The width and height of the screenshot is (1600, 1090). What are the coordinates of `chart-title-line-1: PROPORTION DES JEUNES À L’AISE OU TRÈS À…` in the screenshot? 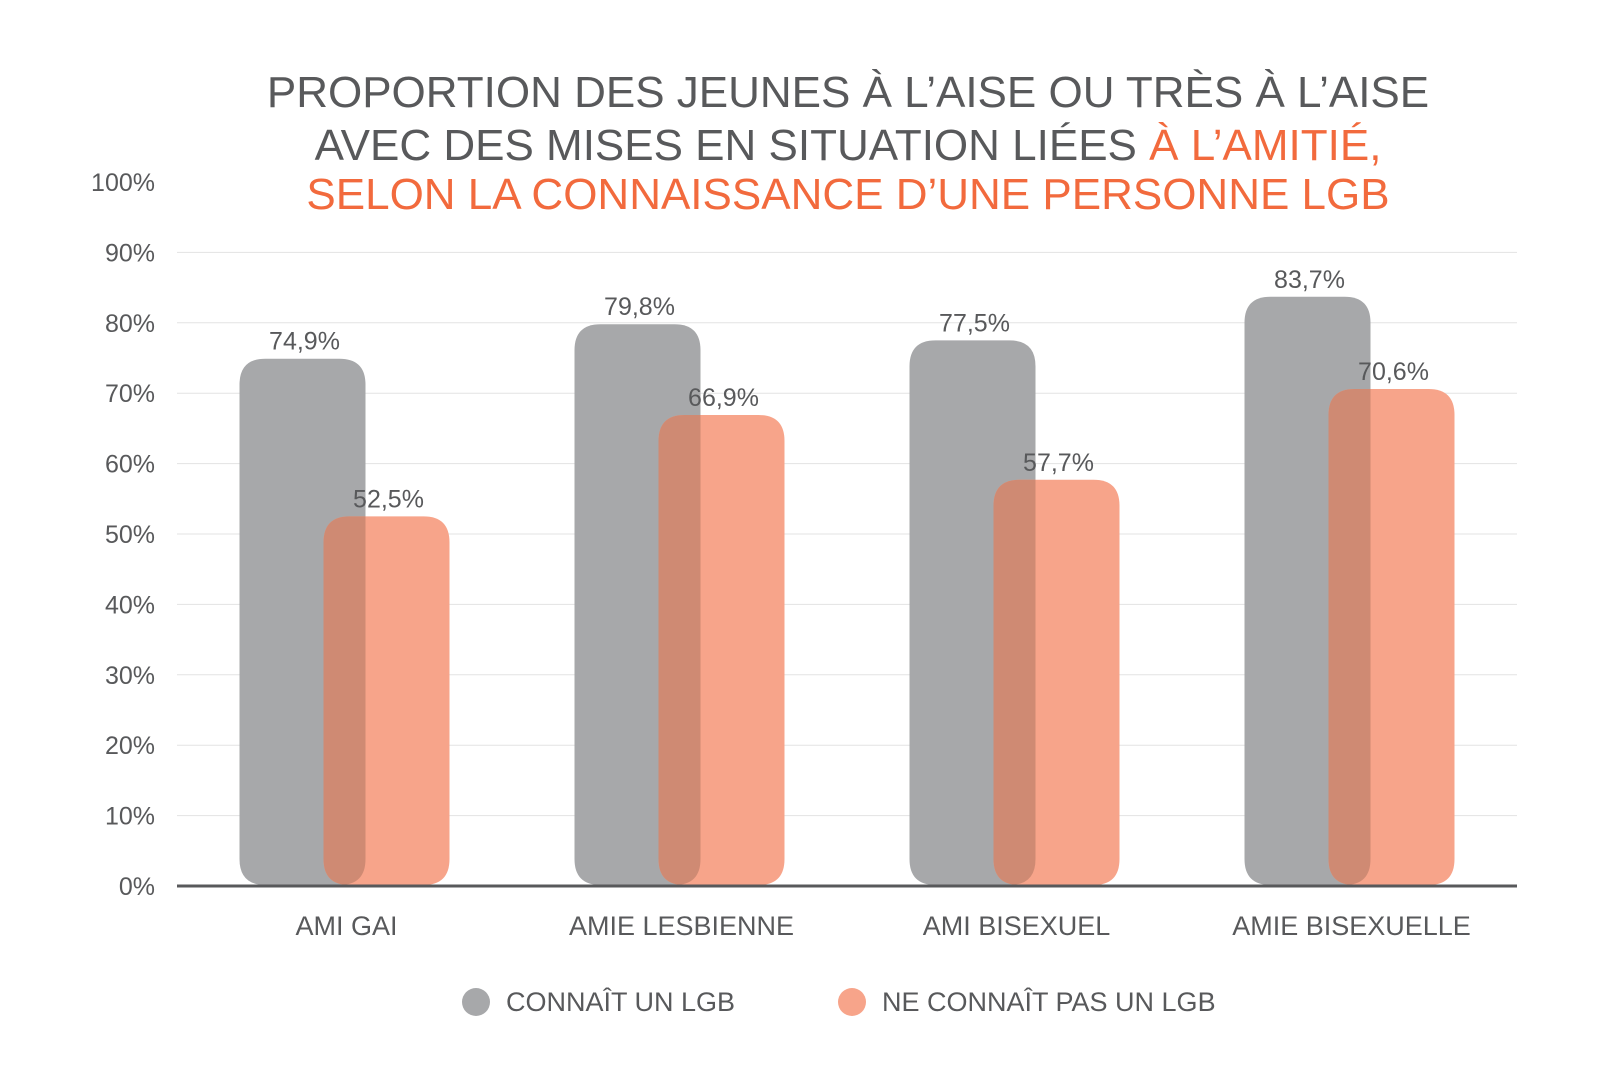 It's located at (848, 92).